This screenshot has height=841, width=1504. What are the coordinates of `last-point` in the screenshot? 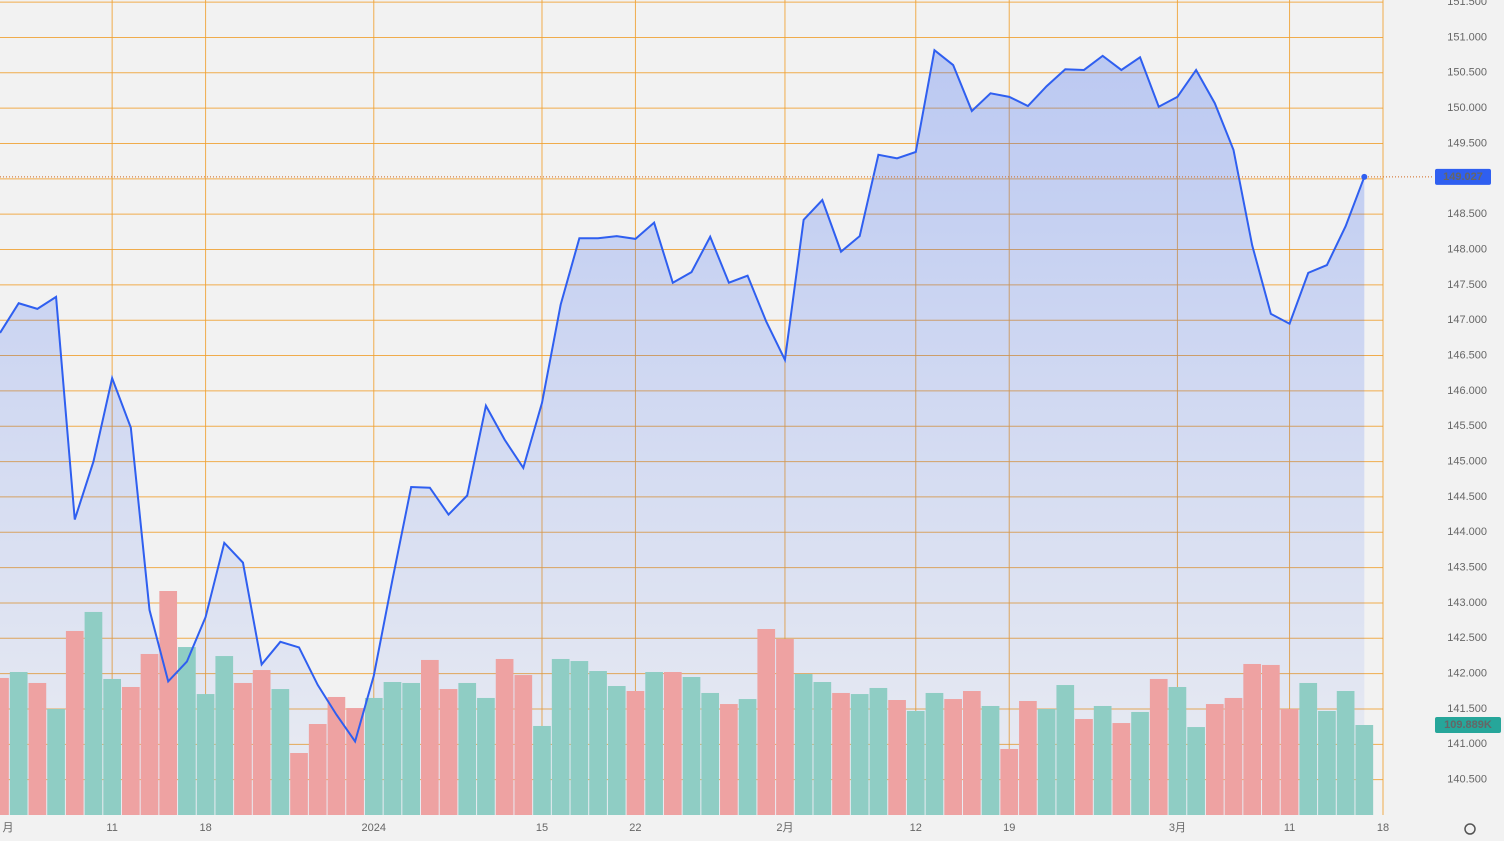 It's located at (1364, 176).